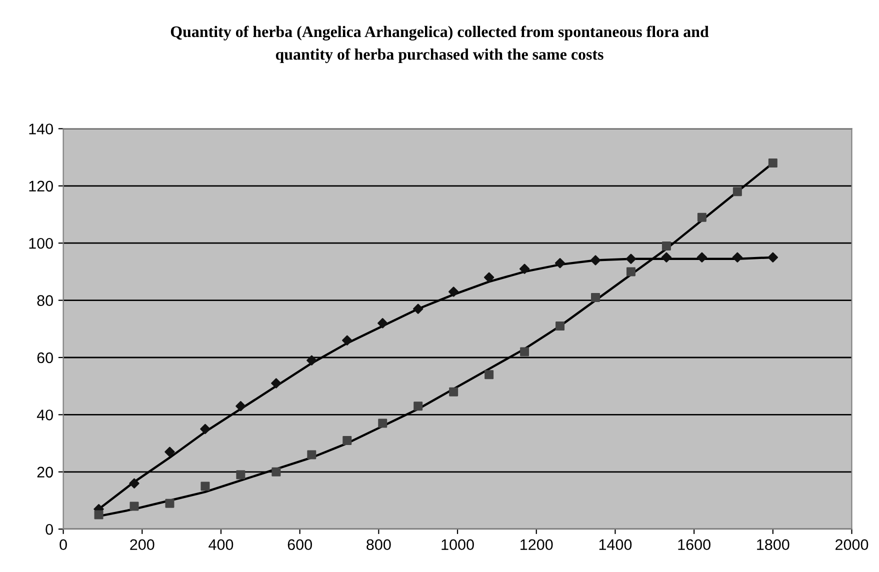 This screenshot has width=879, height=572. I want to click on y-tick-label: 100, so click(41, 243).